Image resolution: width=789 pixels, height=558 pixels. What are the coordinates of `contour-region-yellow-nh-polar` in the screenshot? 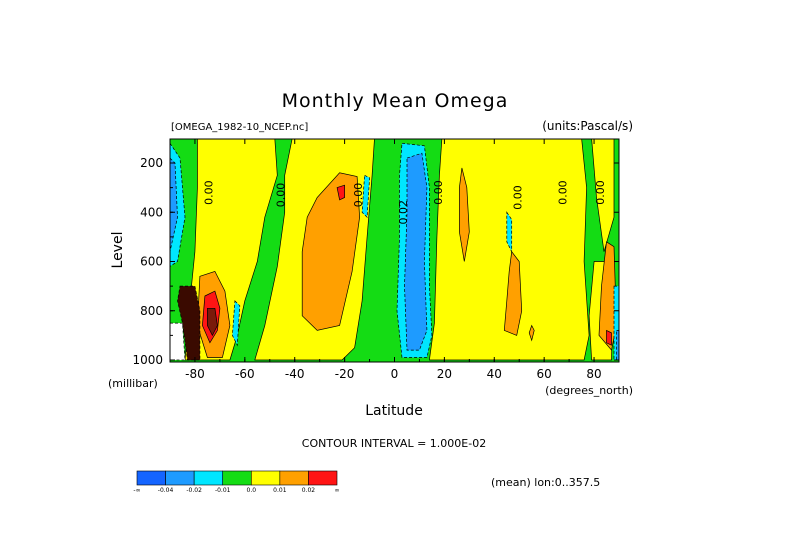 It's located at (603, 195).